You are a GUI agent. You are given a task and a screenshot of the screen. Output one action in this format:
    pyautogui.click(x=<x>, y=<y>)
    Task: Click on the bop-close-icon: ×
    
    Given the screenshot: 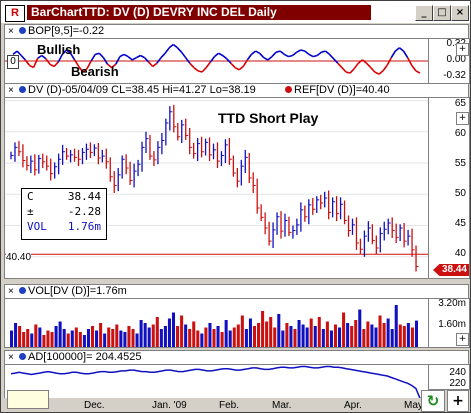 What is the action you would take?
    pyautogui.click(x=11, y=31)
    